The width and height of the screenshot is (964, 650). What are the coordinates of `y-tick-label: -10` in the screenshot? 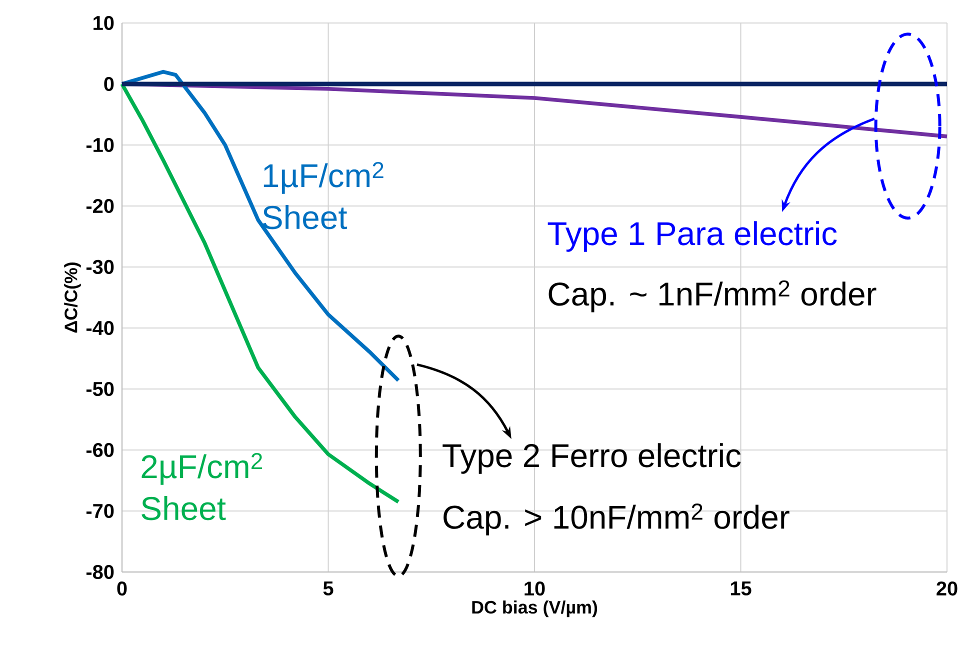 It's located at (100, 145).